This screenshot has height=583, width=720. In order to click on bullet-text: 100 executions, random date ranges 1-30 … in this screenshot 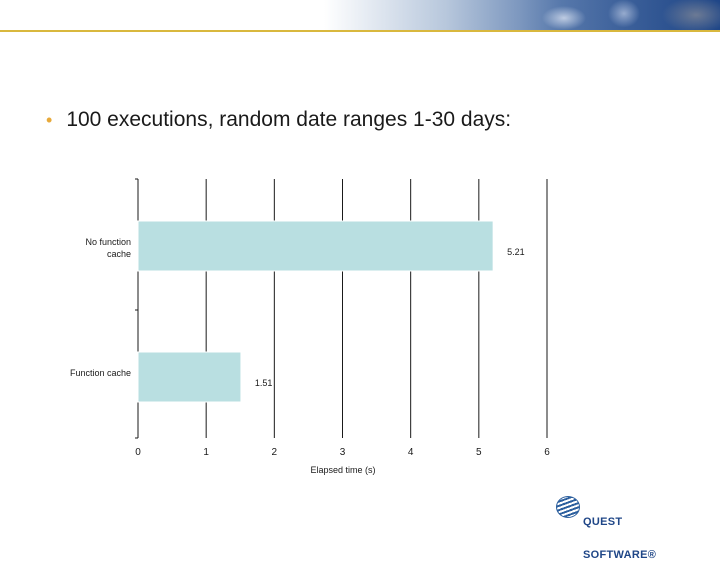, I will do `click(289, 119)`.